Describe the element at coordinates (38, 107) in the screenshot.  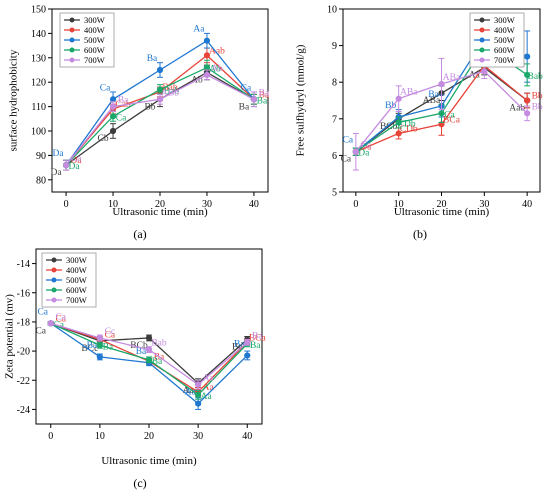
I see `y-tick-label: 110` at that location.